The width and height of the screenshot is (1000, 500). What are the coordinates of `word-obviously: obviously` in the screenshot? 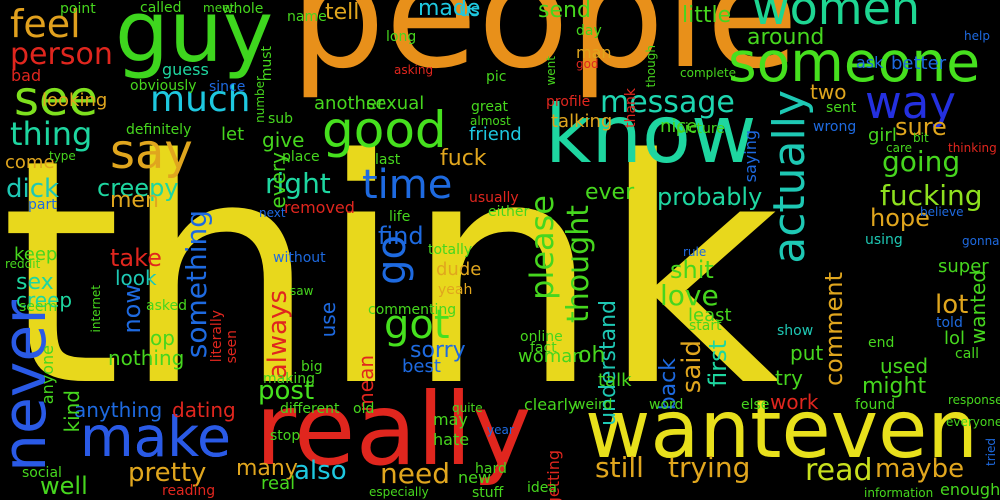 It's located at (163, 86).